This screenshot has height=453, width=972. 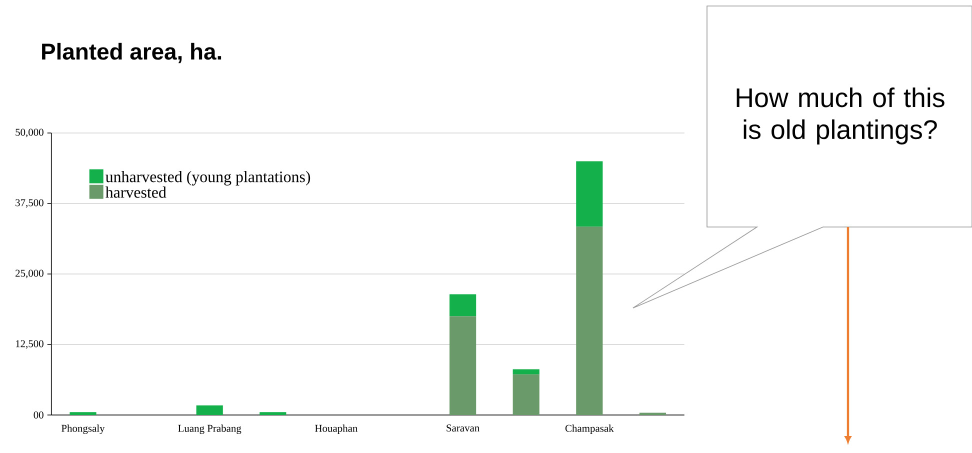 I want to click on x-tick-label: Luang Prabang, so click(x=210, y=429).